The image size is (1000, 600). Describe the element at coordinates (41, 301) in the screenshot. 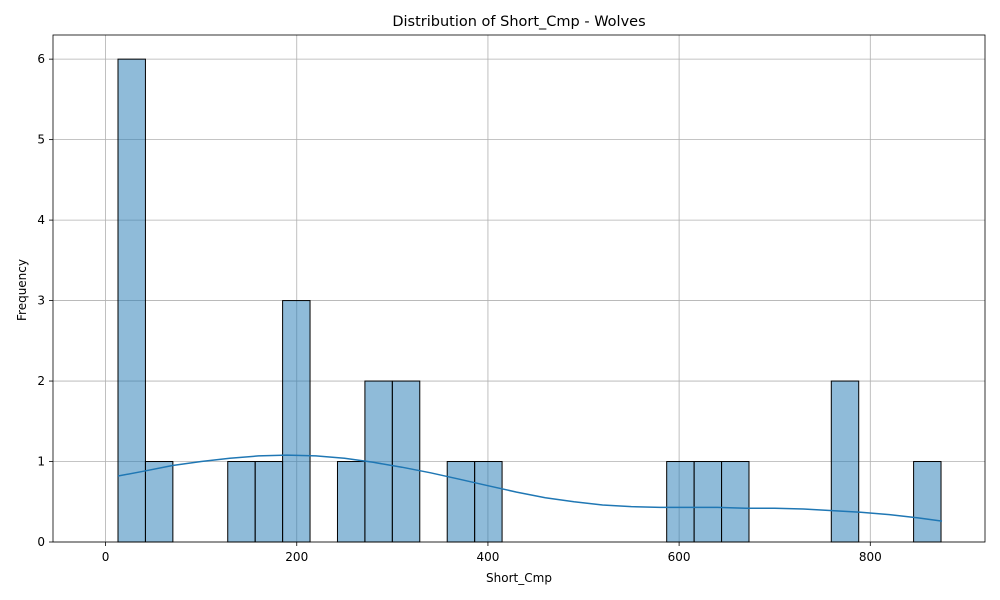

I see `y-tick-label: 3` at that location.